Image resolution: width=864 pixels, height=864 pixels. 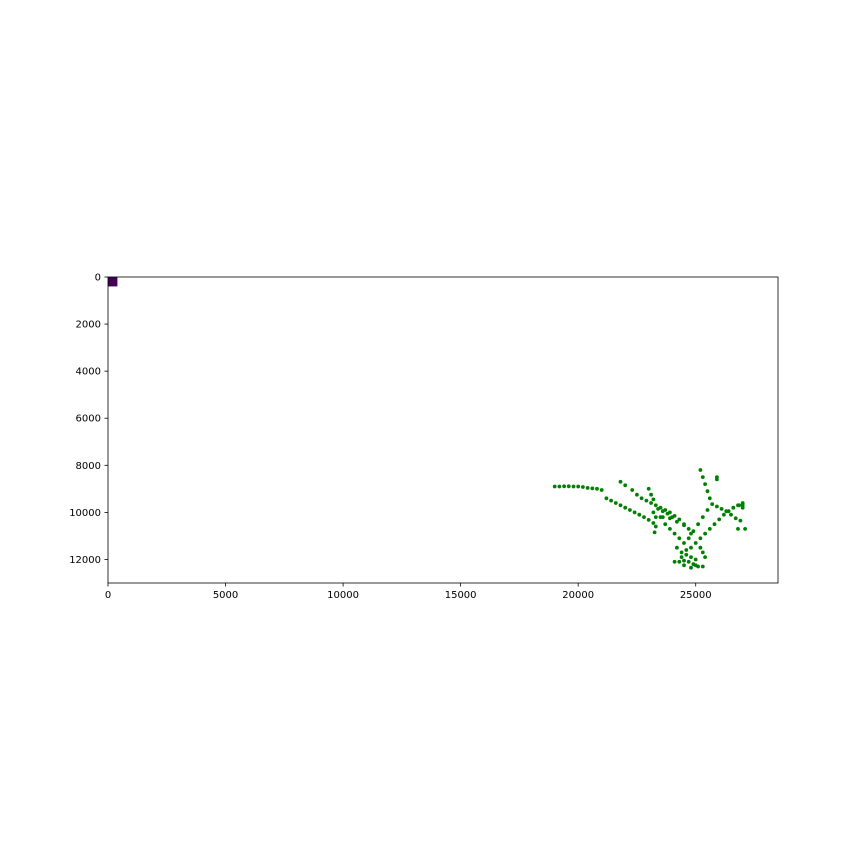 I want to click on x-tick-label: 10000, so click(x=343, y=595).